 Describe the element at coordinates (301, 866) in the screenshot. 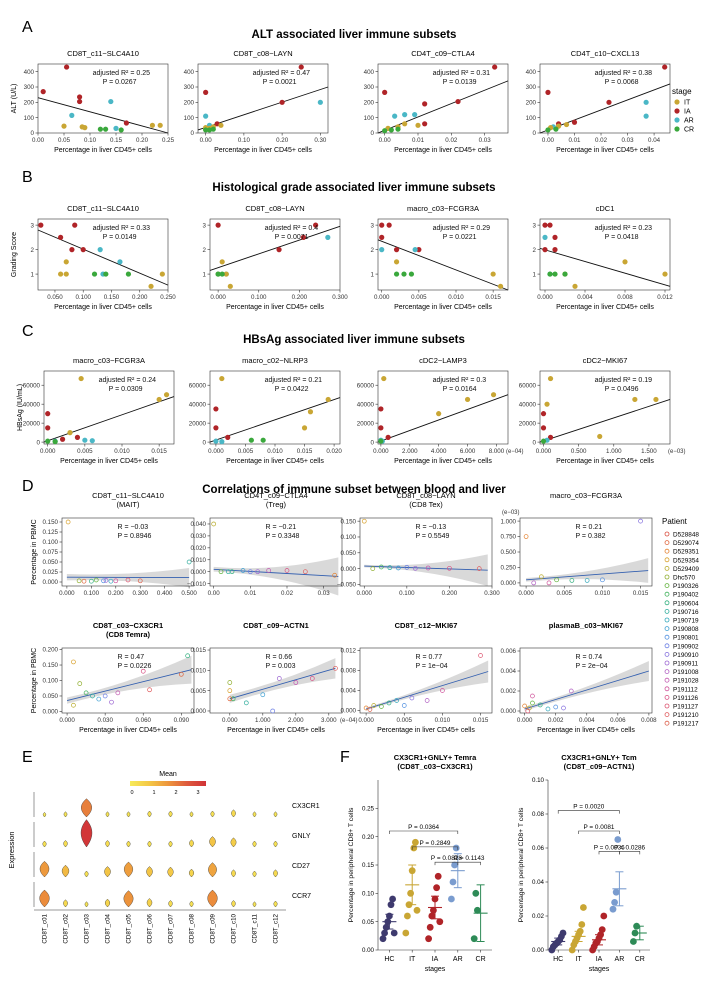

I see `gene-label: CD27` at that location.